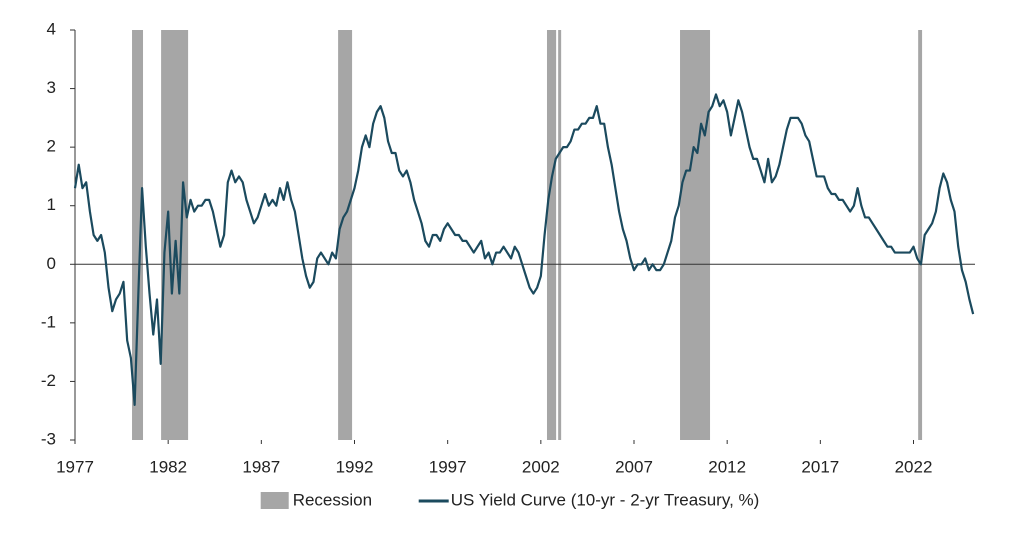 This screenshot has height=536, width=1020. What do you see at coordinates (820, 466) in the screenshot?
I see `x-tick-label: 2017` at bounding box center [820, 466].